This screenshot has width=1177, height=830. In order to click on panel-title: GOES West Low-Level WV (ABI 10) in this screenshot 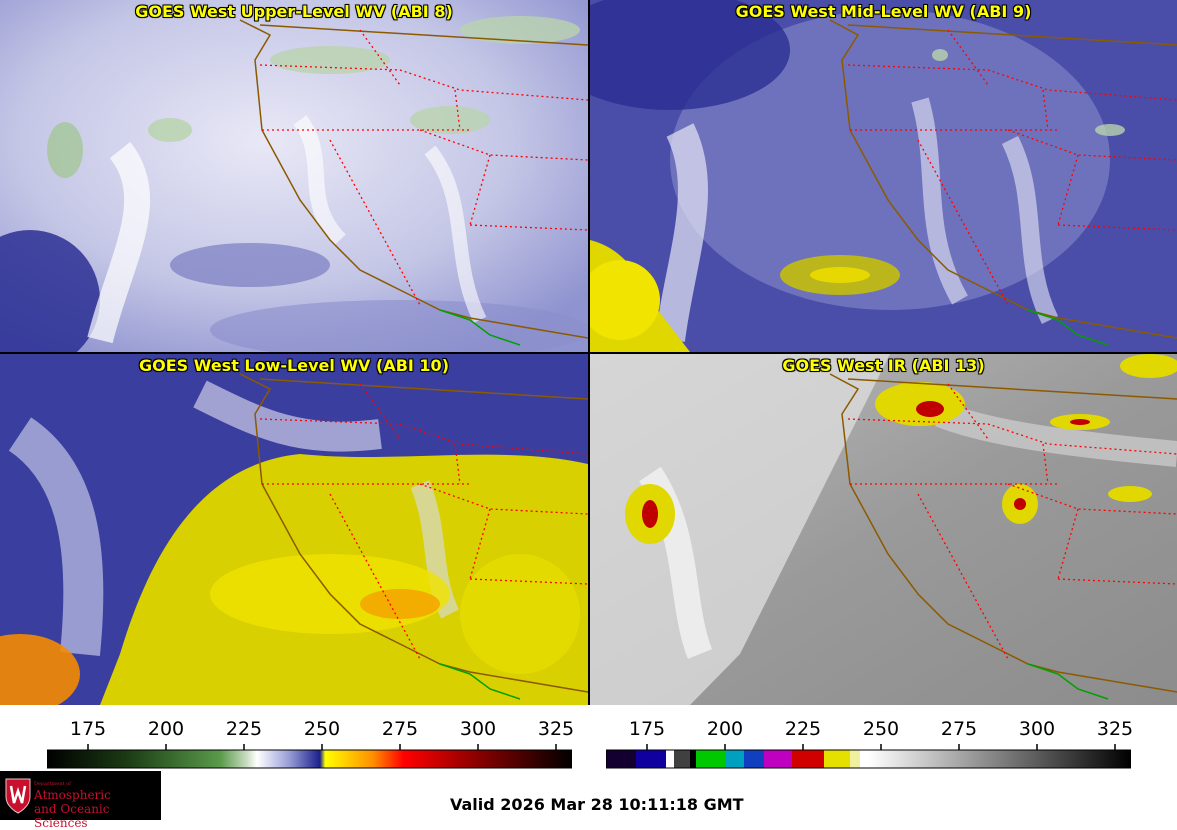, I will do `click(293, 365)`.